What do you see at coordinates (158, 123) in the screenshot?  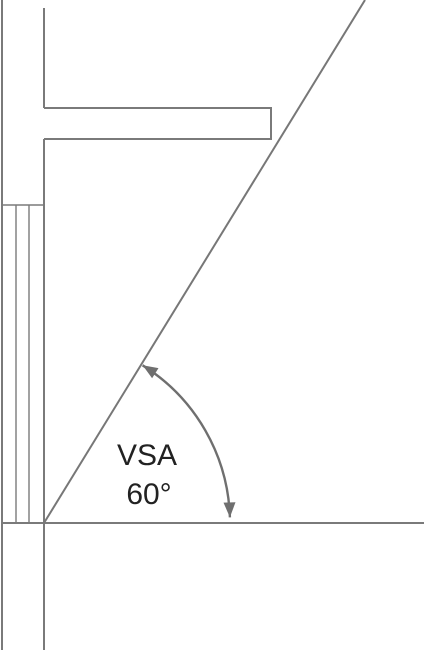 I see `overhang-shade` at bounding box center [158, 123].